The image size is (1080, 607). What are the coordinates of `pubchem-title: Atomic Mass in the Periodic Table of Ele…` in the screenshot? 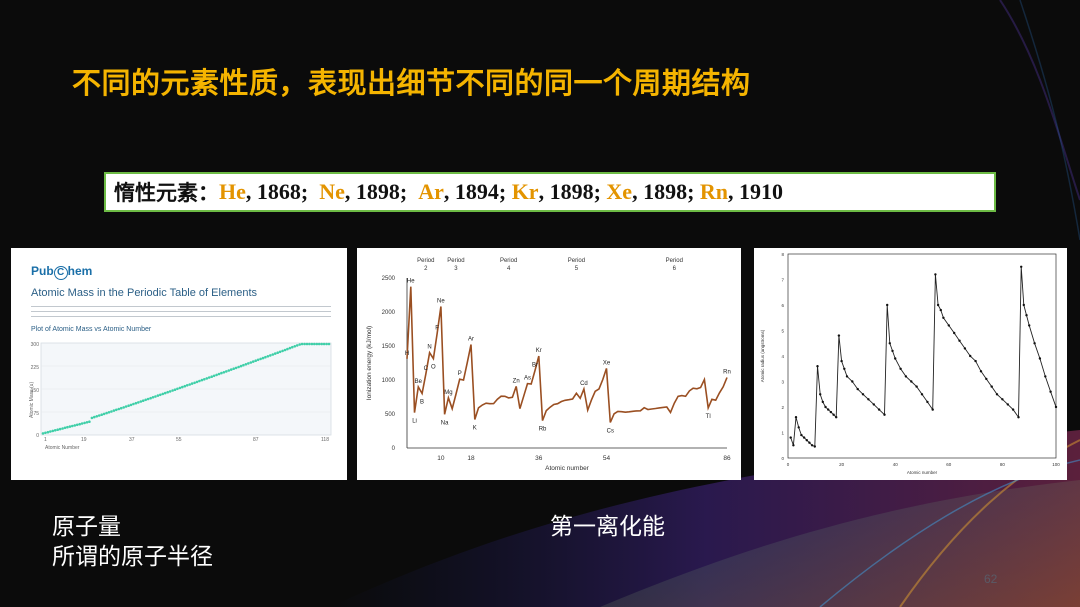 It's located at (144, 293).